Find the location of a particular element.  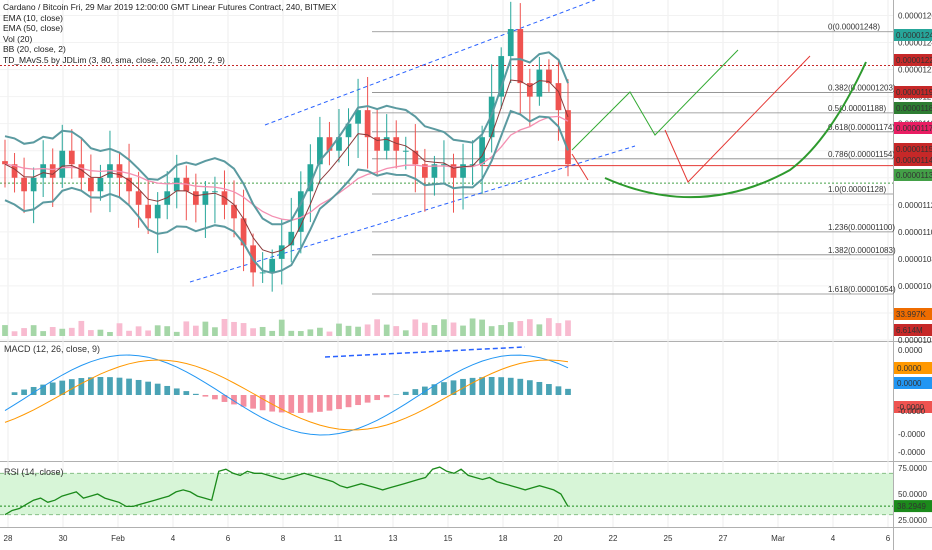

fib-label: 0.5(0.00001188) is located at coordinates (857, 108).